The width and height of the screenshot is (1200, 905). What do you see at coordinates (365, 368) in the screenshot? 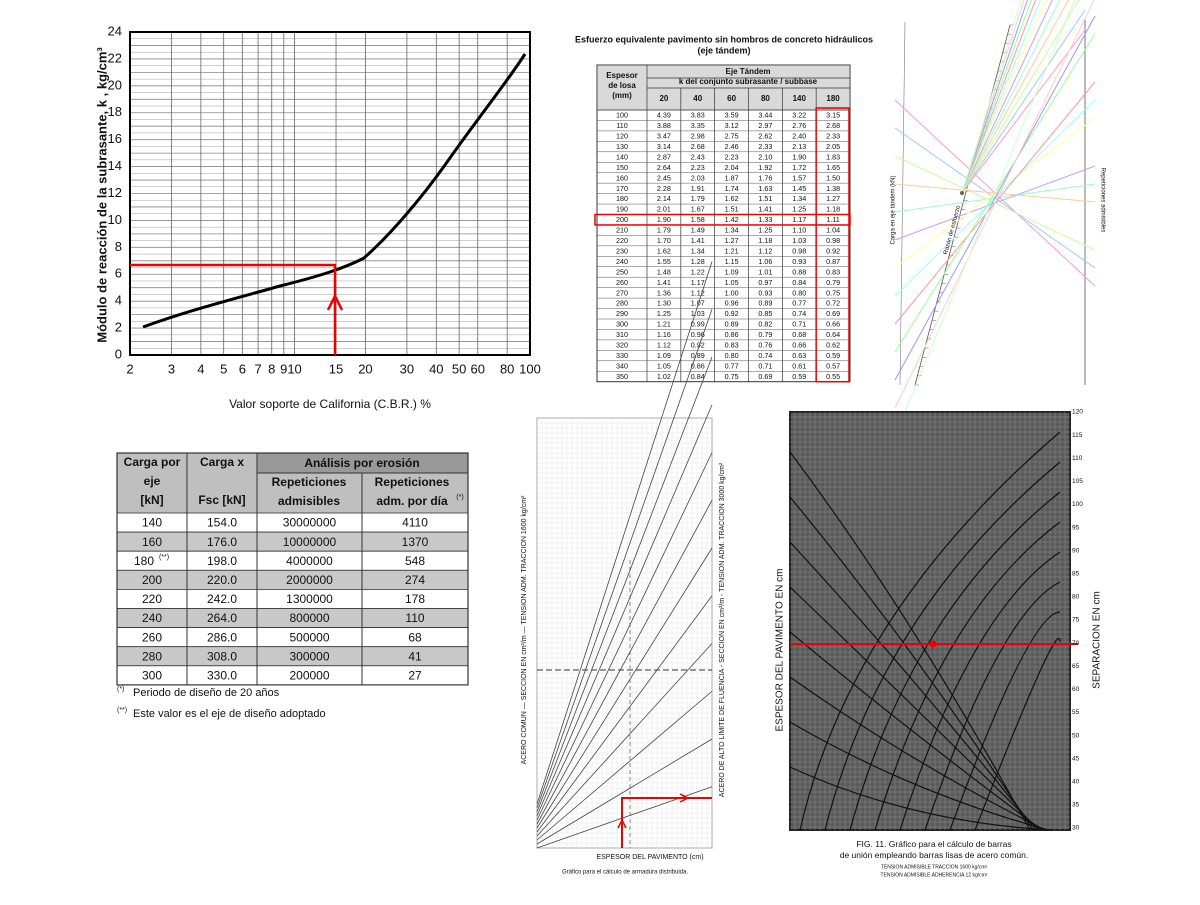
I see `x-tick-label: 20` at bounding box center [365, 368].